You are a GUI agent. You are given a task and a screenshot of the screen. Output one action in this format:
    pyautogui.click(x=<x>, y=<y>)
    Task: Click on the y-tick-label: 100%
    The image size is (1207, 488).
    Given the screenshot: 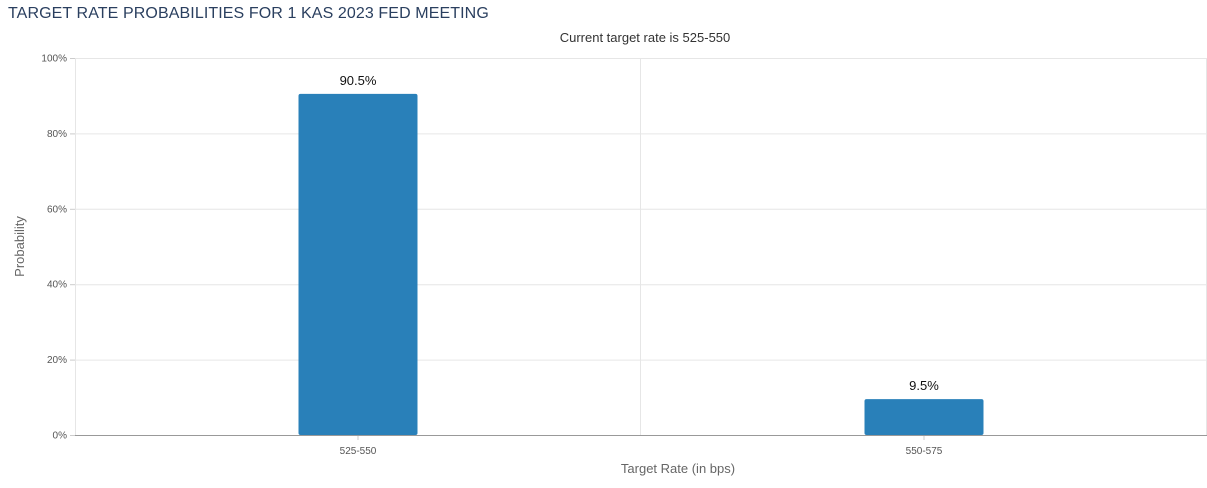 What is the action you would take?
    pyautogui.click(x=54, y=59)
    